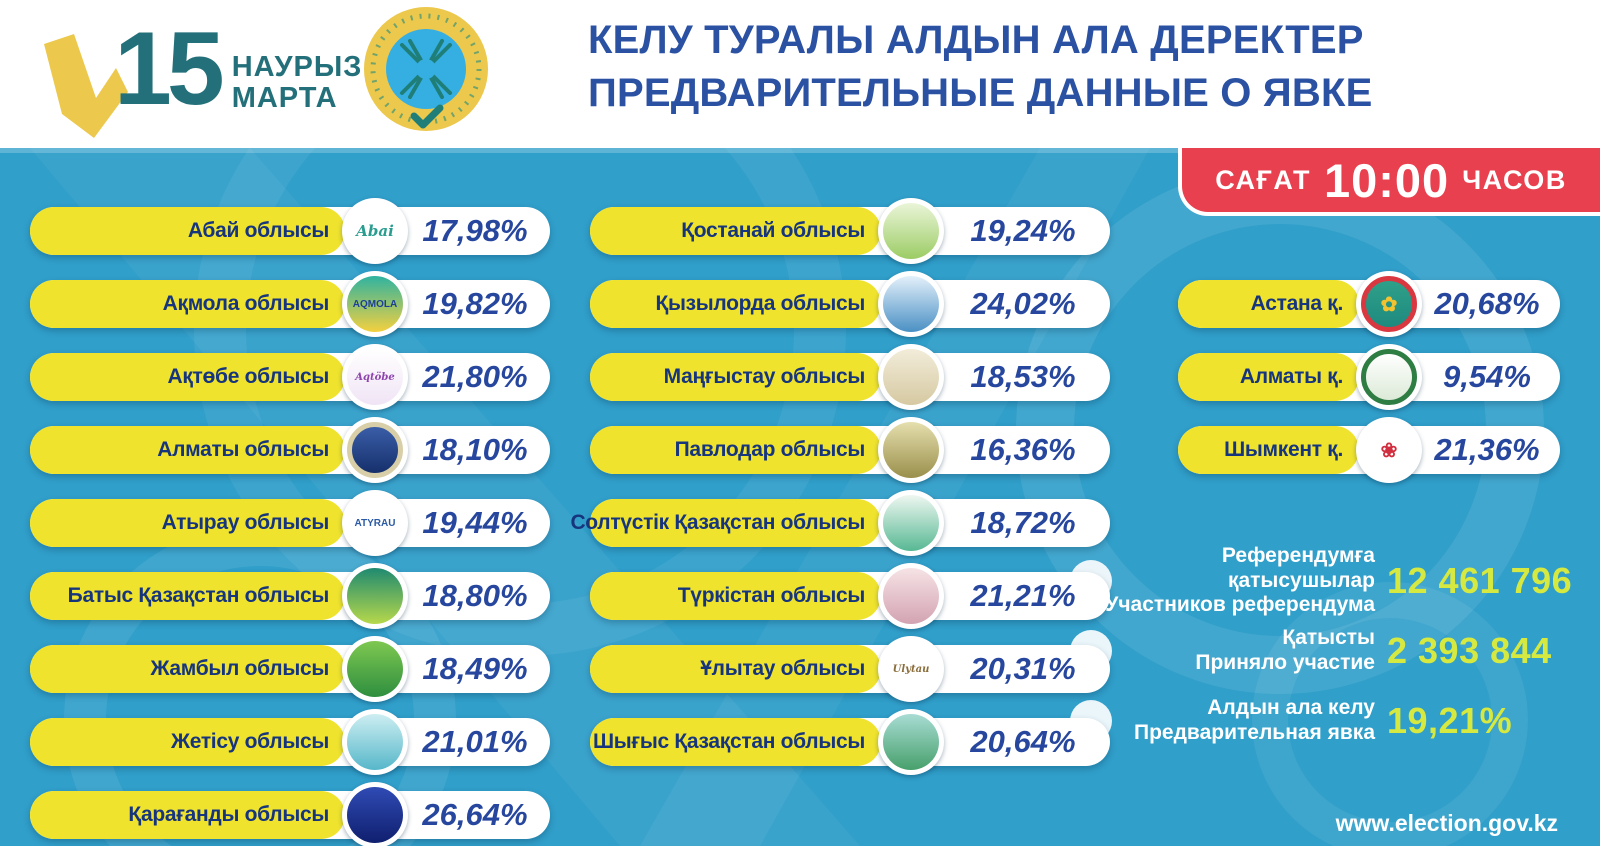 The width and height of the screenshot is (1600, 846). I want to click on time-badge-suffix: ЧАСОВ, so click(1514, 179).